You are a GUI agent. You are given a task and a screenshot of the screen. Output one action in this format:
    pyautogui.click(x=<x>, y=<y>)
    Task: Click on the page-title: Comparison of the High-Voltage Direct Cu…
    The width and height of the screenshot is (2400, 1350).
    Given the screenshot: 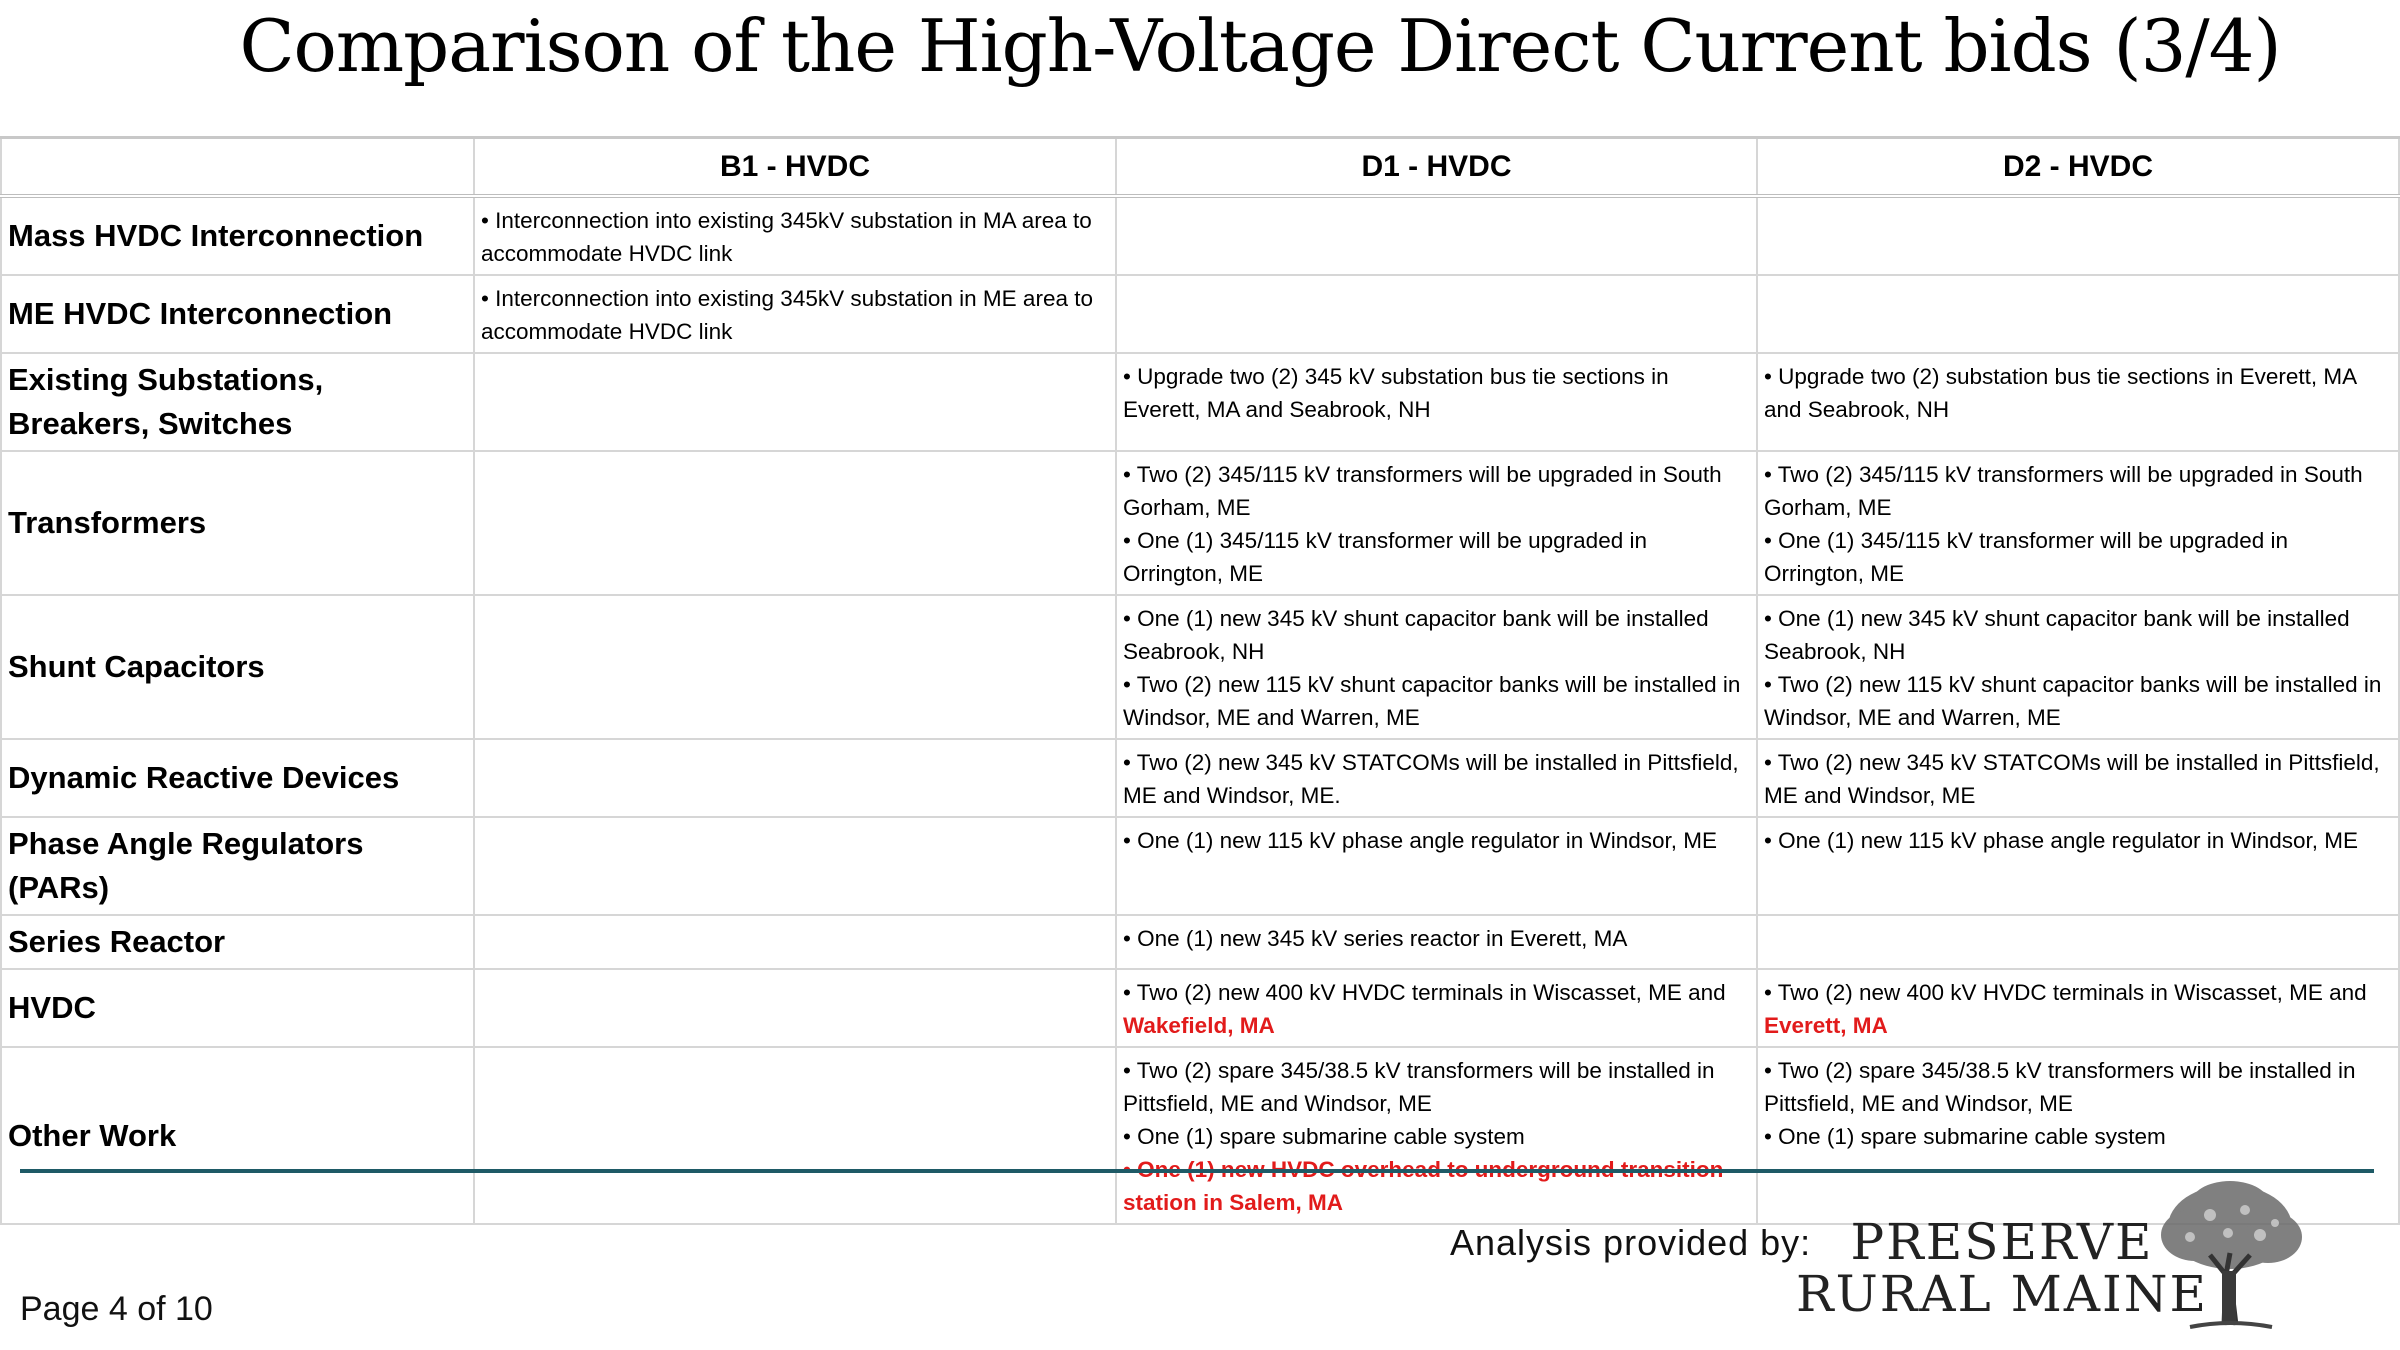 What is the action you would take?
    pyautogui.click(x=1260, y=46)
    